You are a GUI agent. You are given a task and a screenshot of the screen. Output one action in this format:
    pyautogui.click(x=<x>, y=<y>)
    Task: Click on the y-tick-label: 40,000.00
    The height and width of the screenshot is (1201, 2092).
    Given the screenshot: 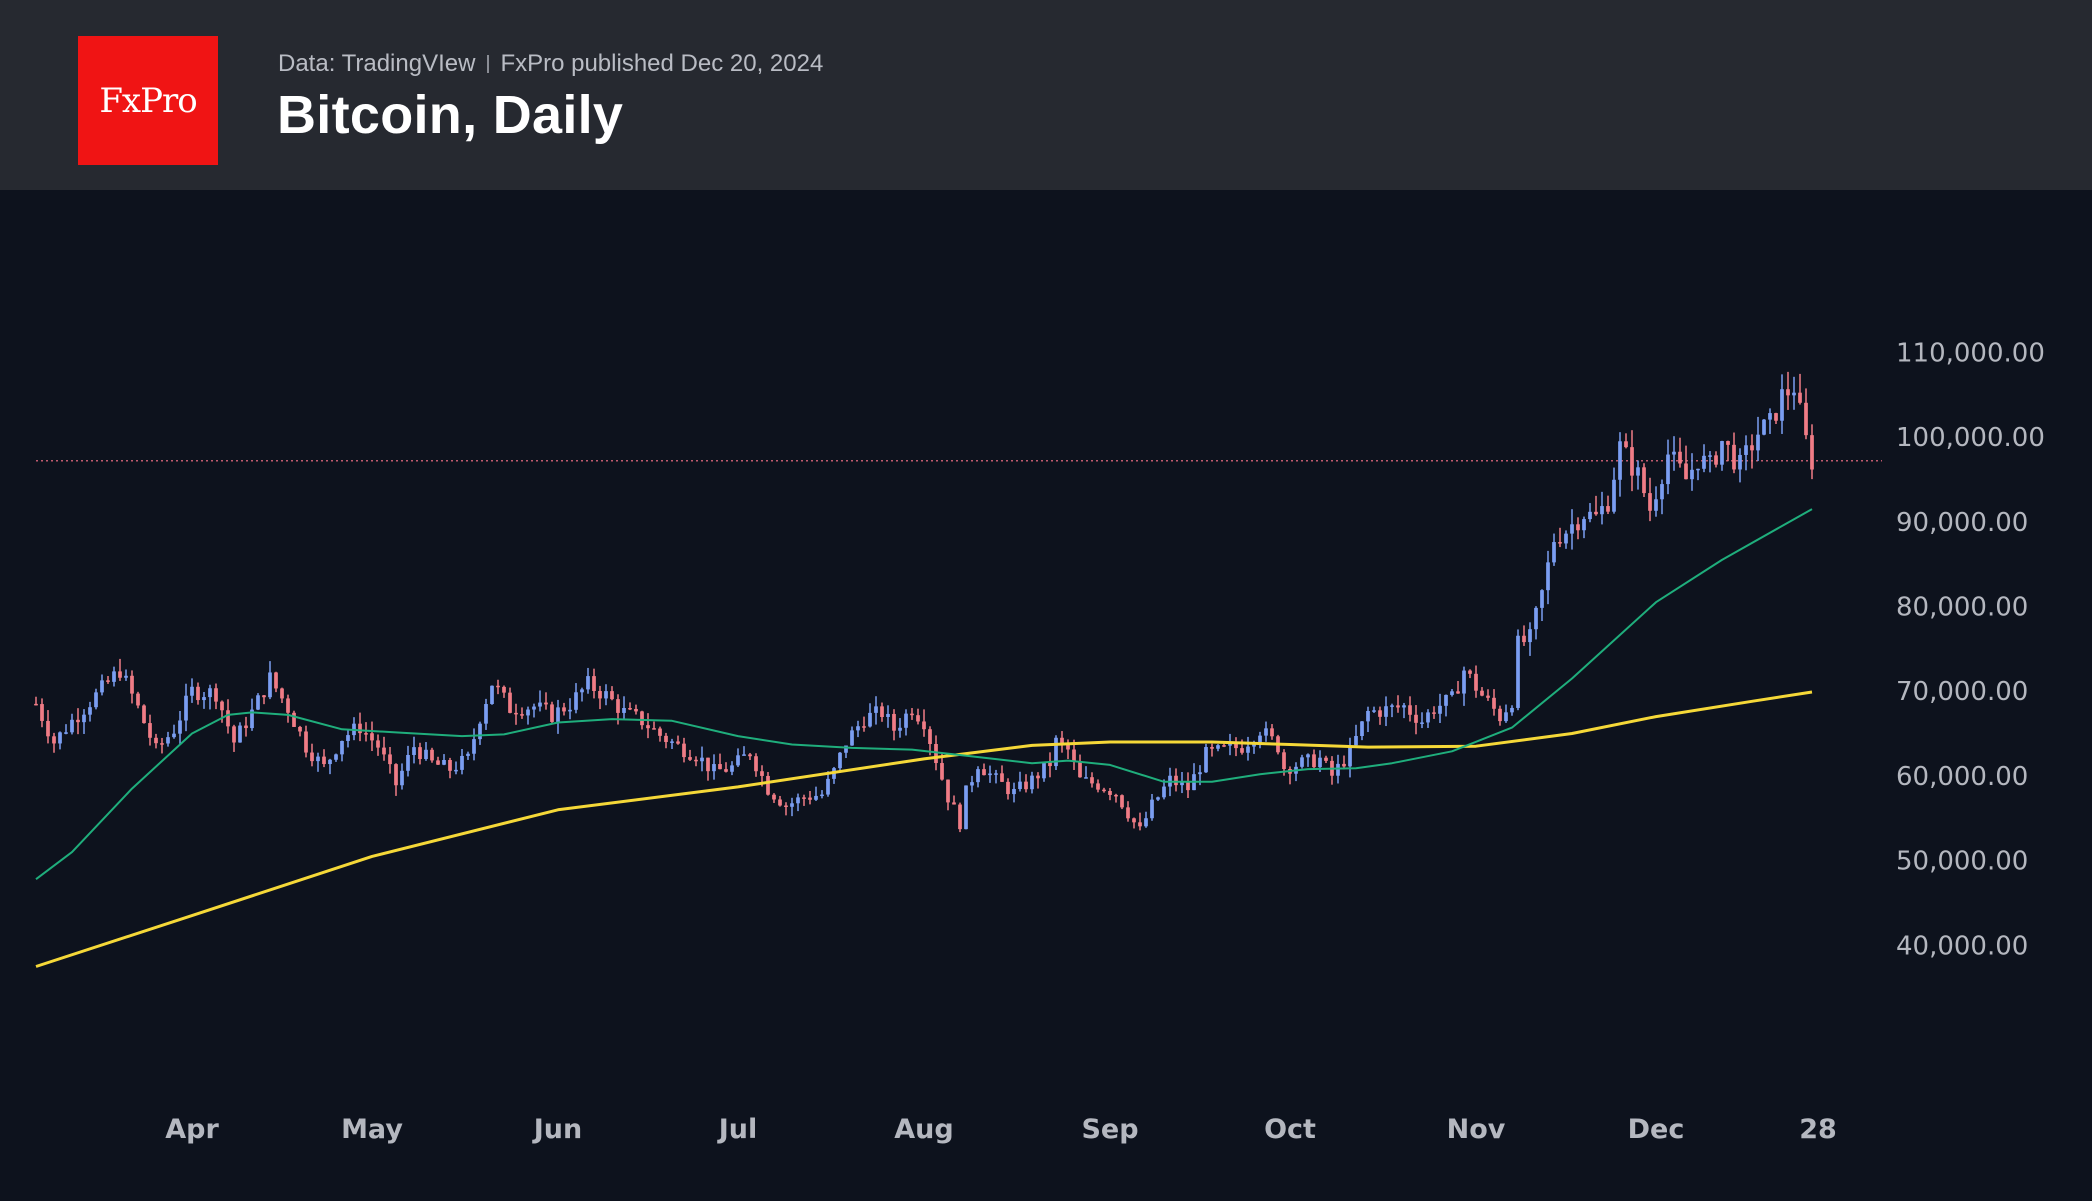 What is the action you would take?
    pyautogui.click(x=1962, y=946)
    